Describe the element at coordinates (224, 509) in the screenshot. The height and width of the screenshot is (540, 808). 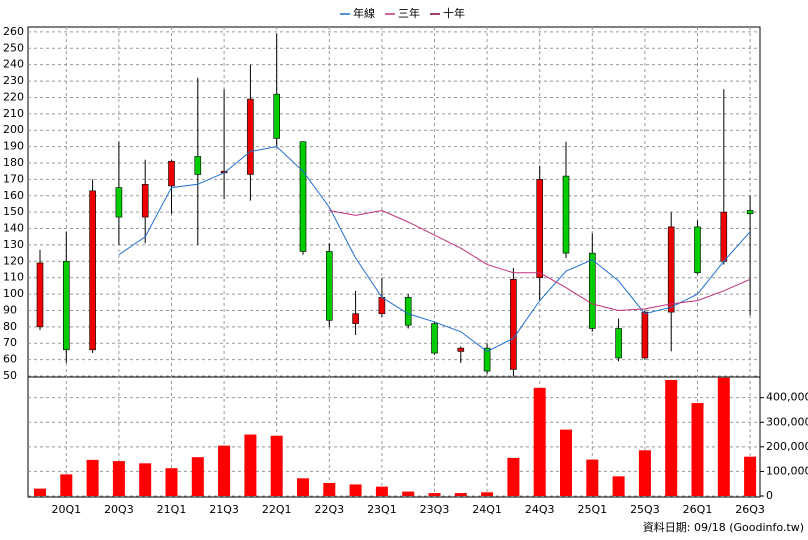
I see `x-tick-label: 21Q3` at that location.